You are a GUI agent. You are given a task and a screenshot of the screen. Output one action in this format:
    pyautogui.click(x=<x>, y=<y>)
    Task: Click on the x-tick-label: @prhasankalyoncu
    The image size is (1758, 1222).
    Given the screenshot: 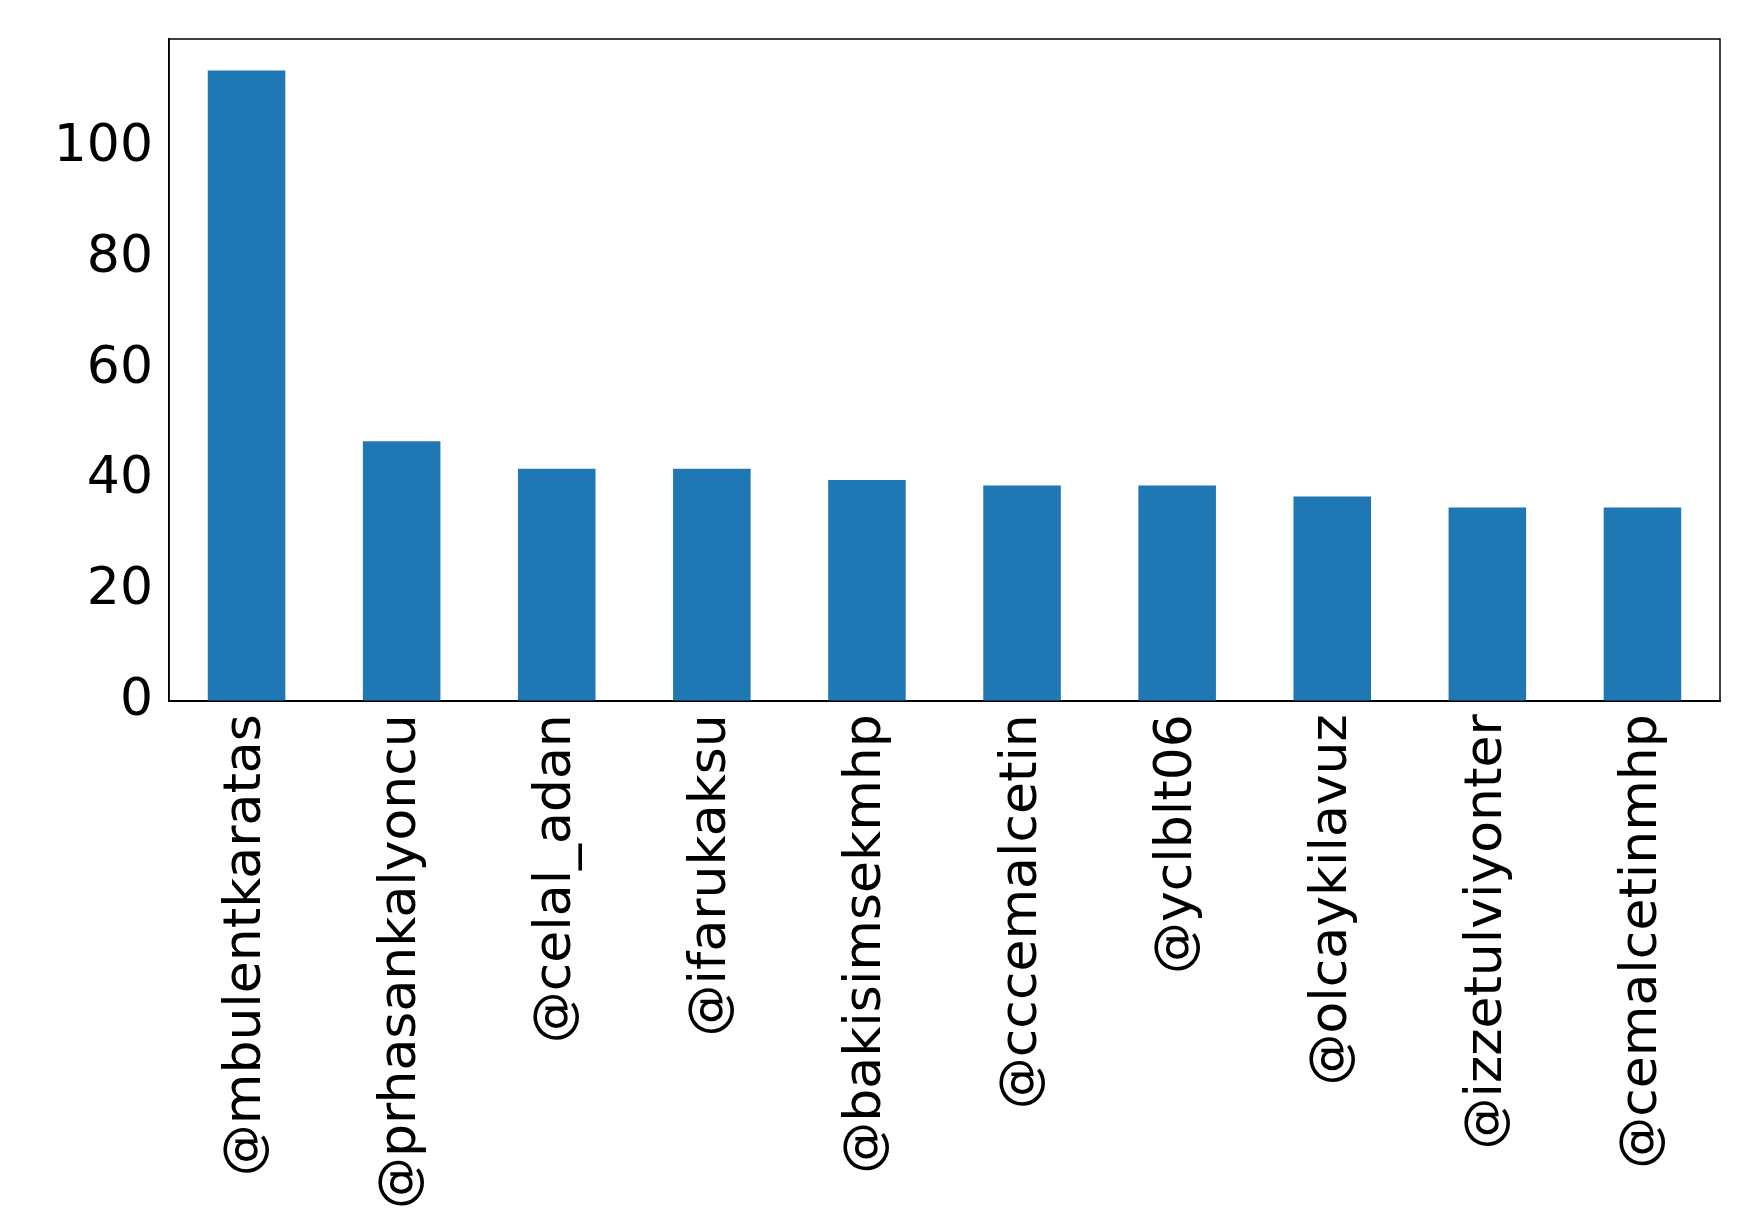 What is the action you would take?
    pyautogui.click(x=397, y=961)
    